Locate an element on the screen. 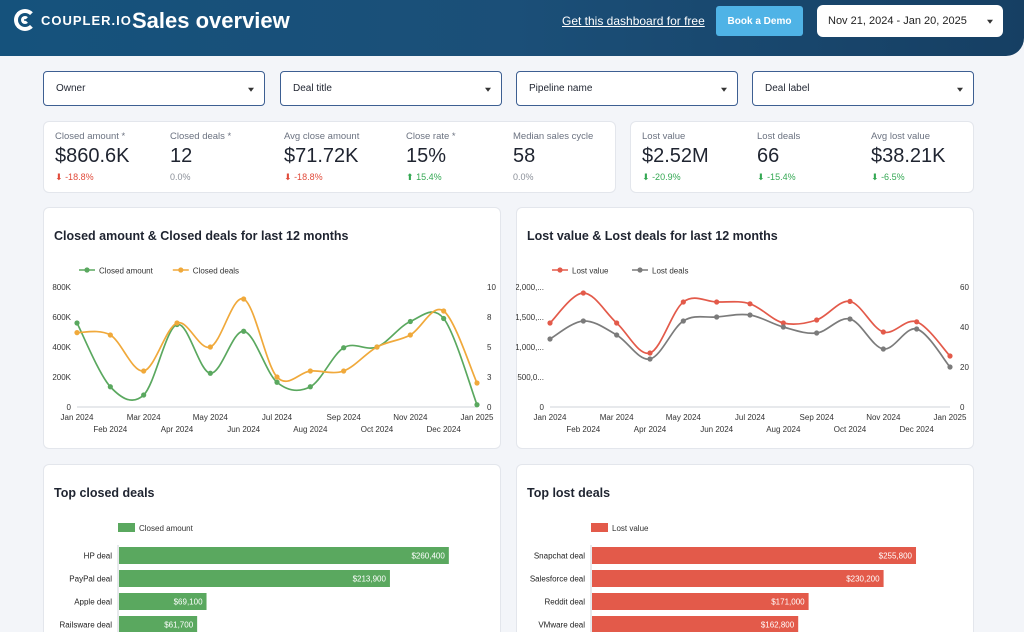 The image size is (1024, 632). kpi-lost-value: Lost value $2.52M ⬇ -20.9% is located at coordinates (675, 157).